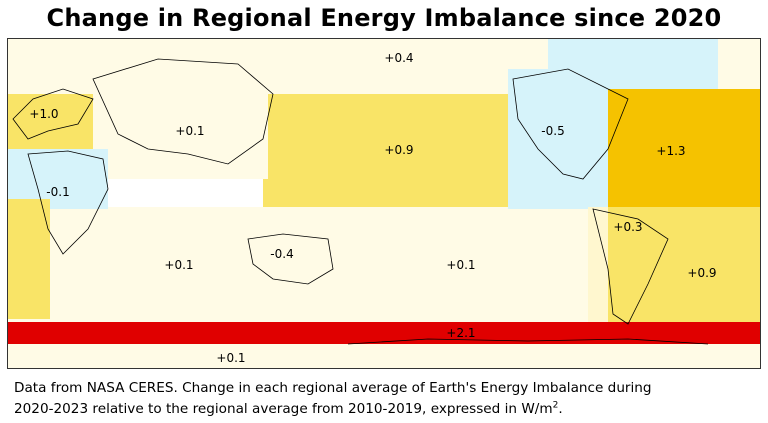 This screenshot has width=768, height=423. I want to click on coastline-north-america, so click(570, 124).